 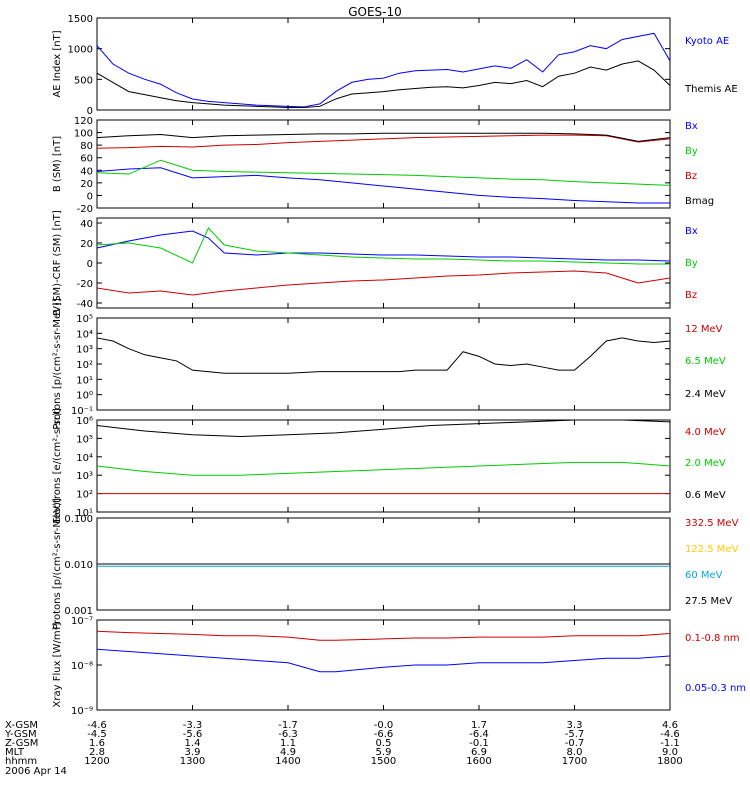 I want to click on legend-2-0: Bx, so click(x=691, y=231).